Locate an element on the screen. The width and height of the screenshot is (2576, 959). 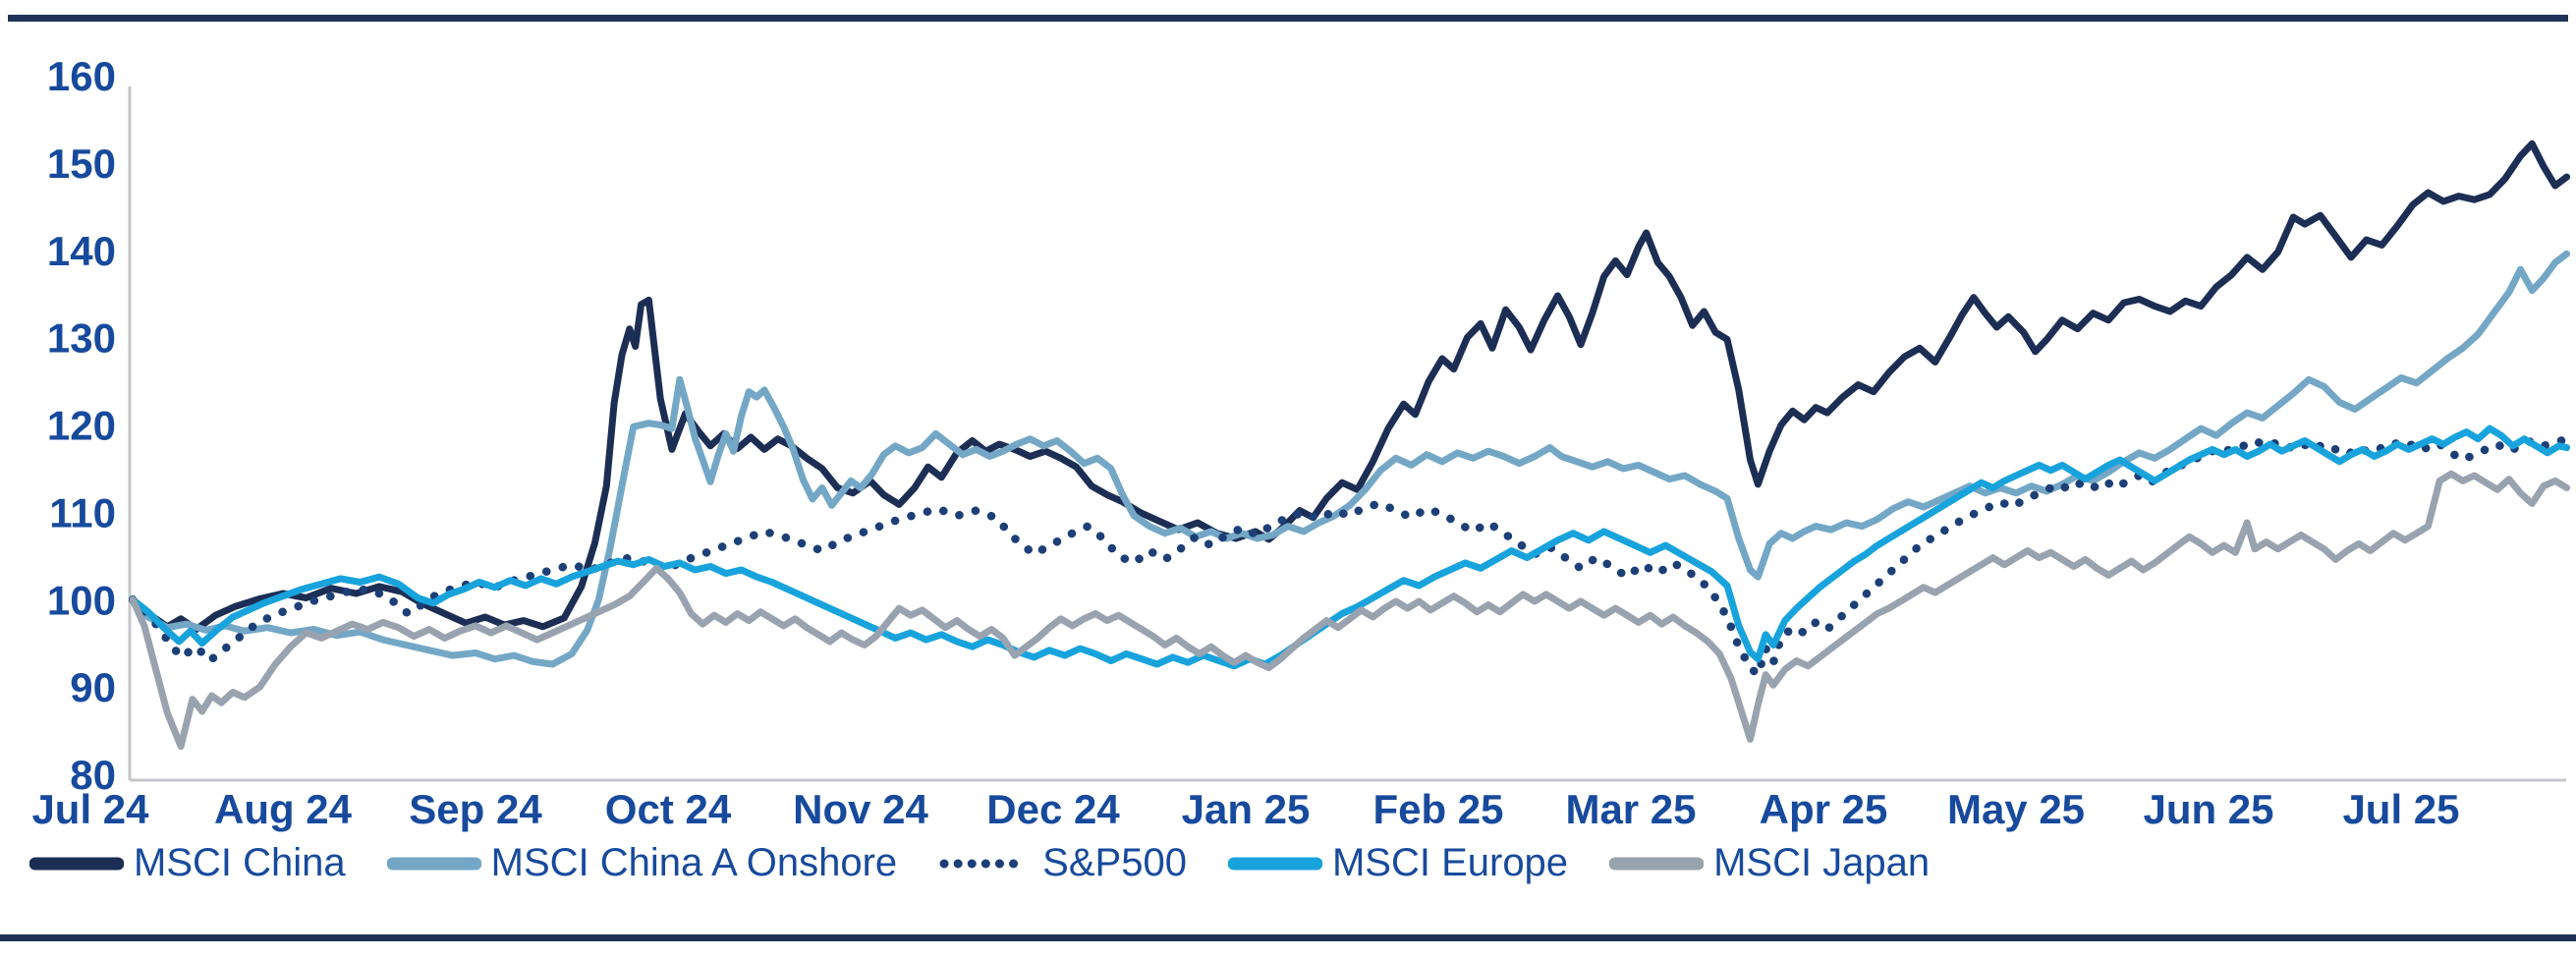
legend-item-msci-japan: MSCI Japan is located at coordinates (1769, 863).